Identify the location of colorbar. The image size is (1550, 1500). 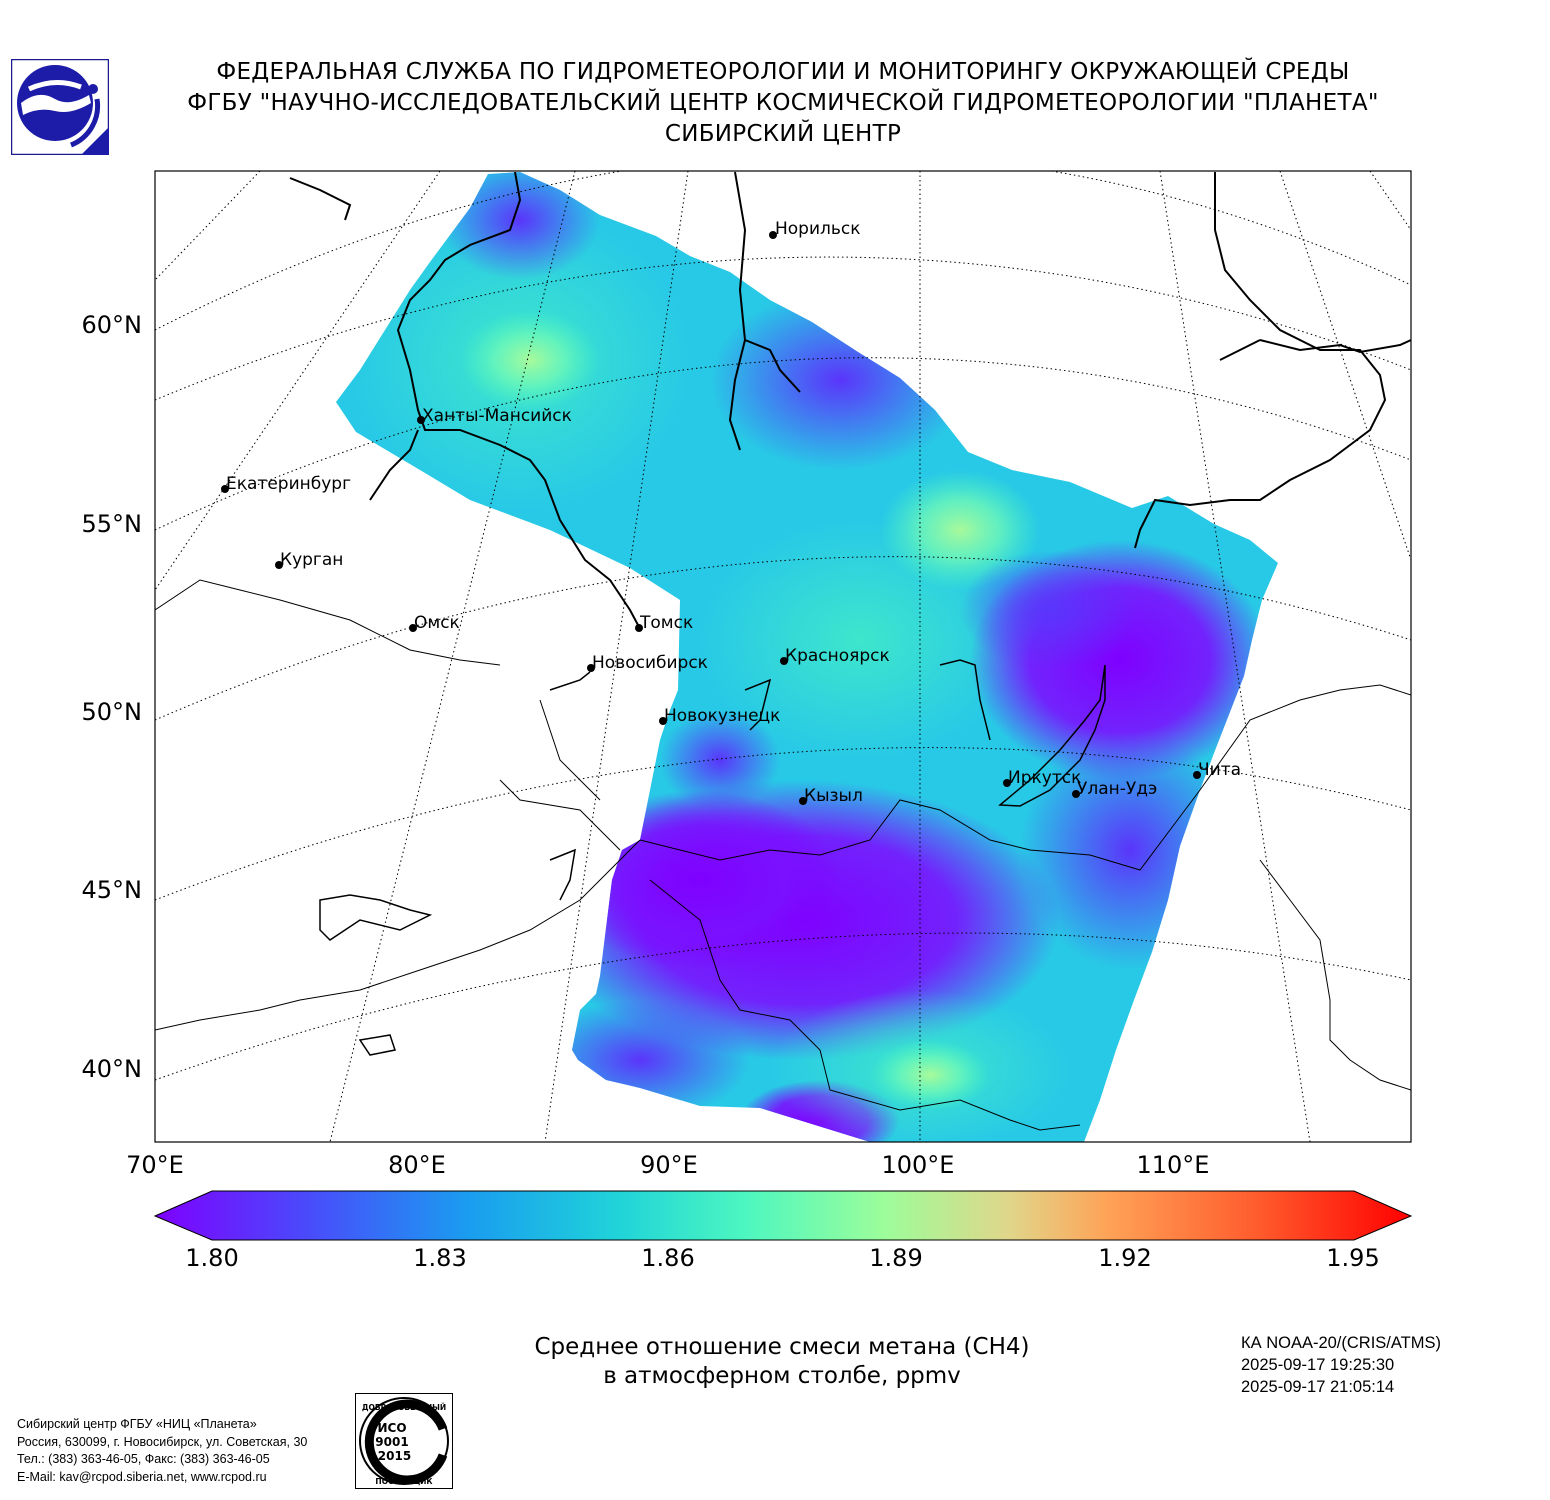
(783, 1215).